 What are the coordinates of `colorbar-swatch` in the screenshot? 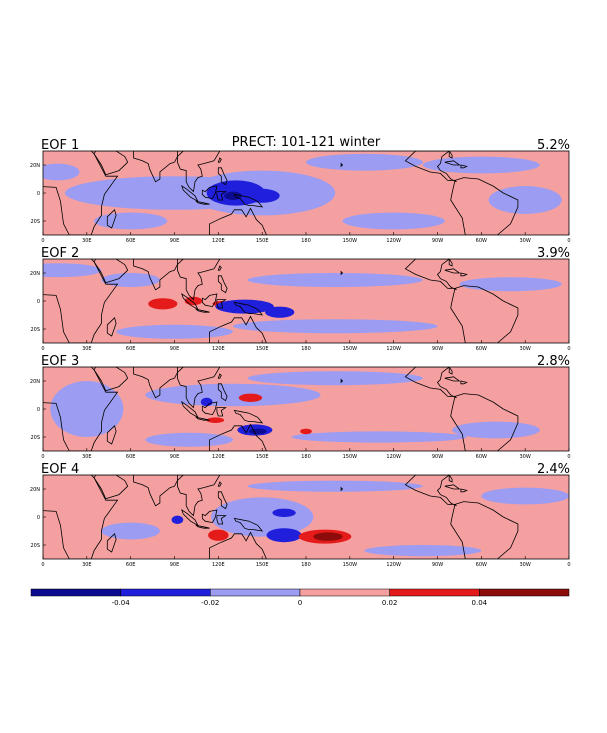 It's located at (434, 592).